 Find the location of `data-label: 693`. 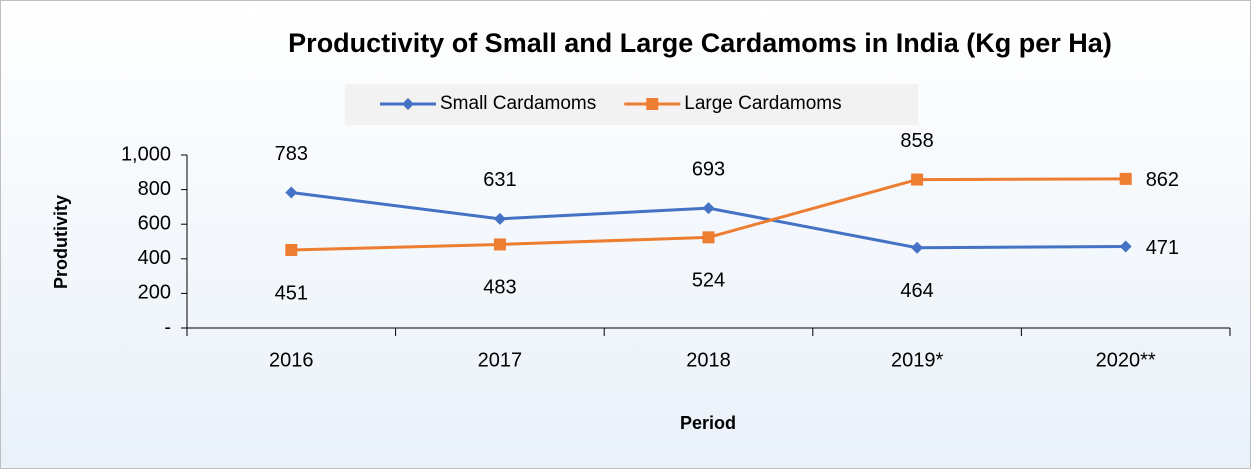

data-label: 693 is located at coordinates (708, 169).